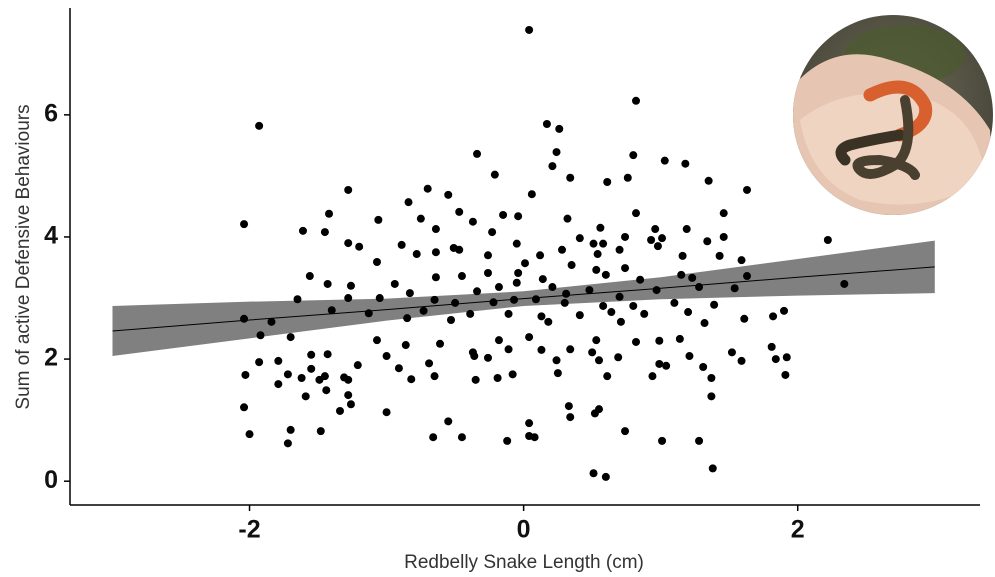 The image size is (995, 577). Describe the element at coordinates (51, 358) in the screenshot. I see `y-tick-label: 2` at that location.